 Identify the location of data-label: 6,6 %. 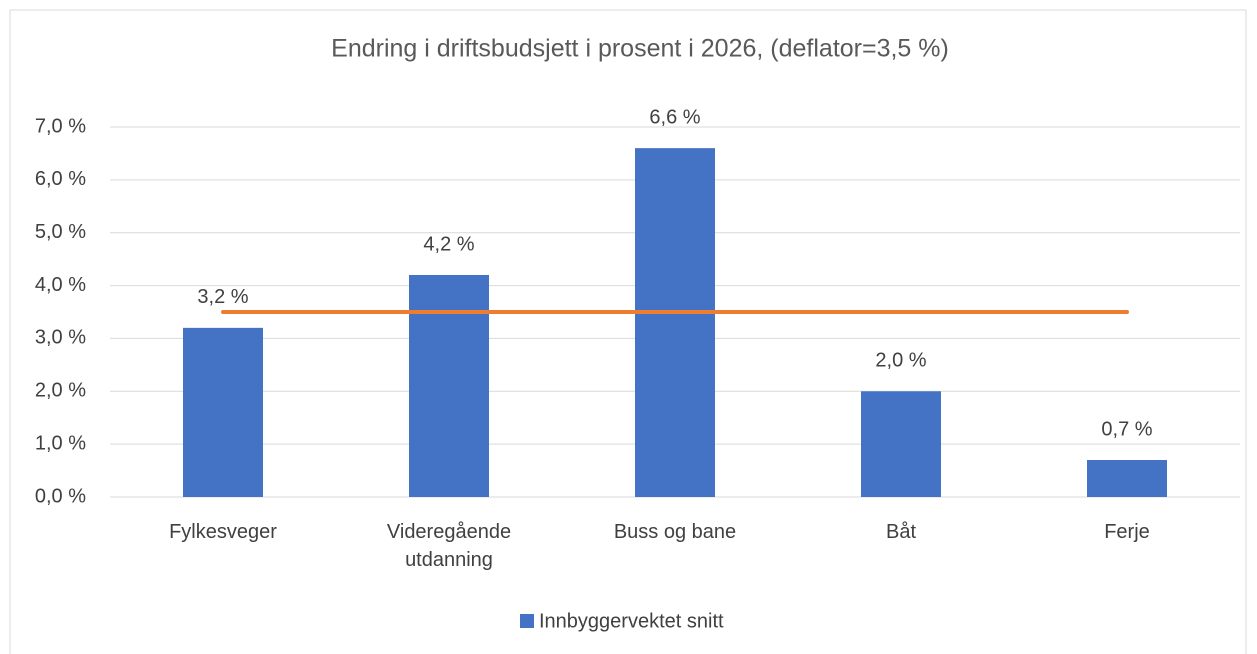
(674, 117).